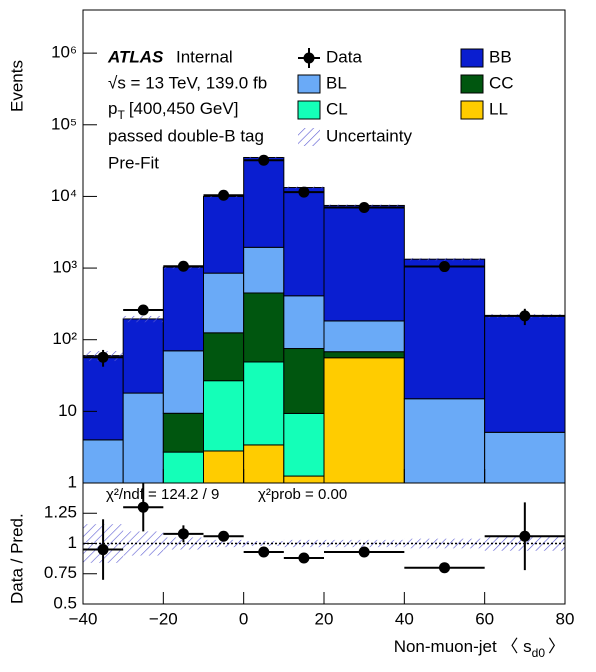 This screenshot has height=672, width=596. Describe the element at coordinates (336, 82) in the screenshot. I see `legend-label: BL` at that location.